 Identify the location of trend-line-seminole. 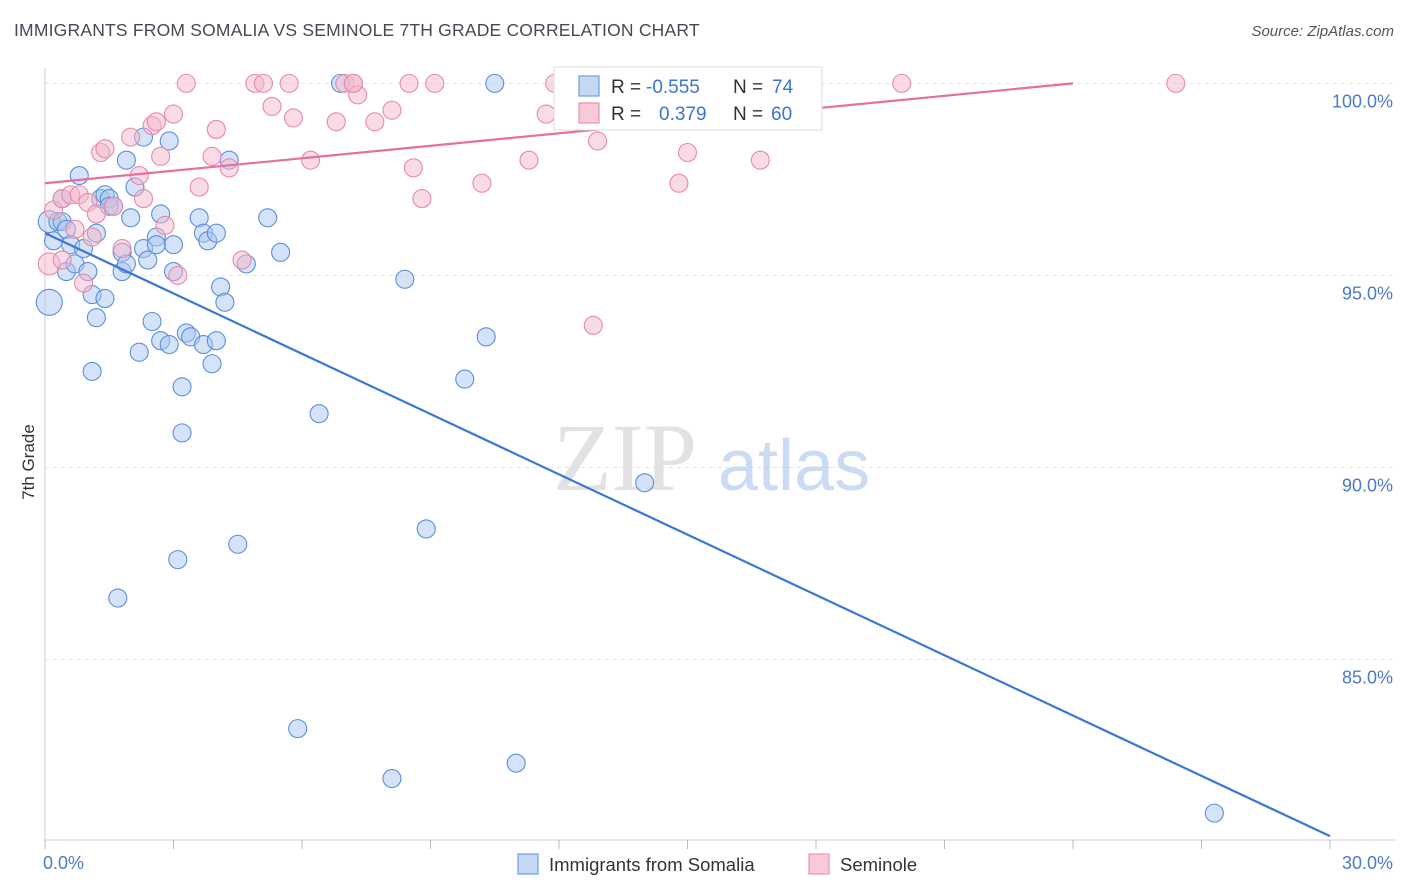
(559, 133).